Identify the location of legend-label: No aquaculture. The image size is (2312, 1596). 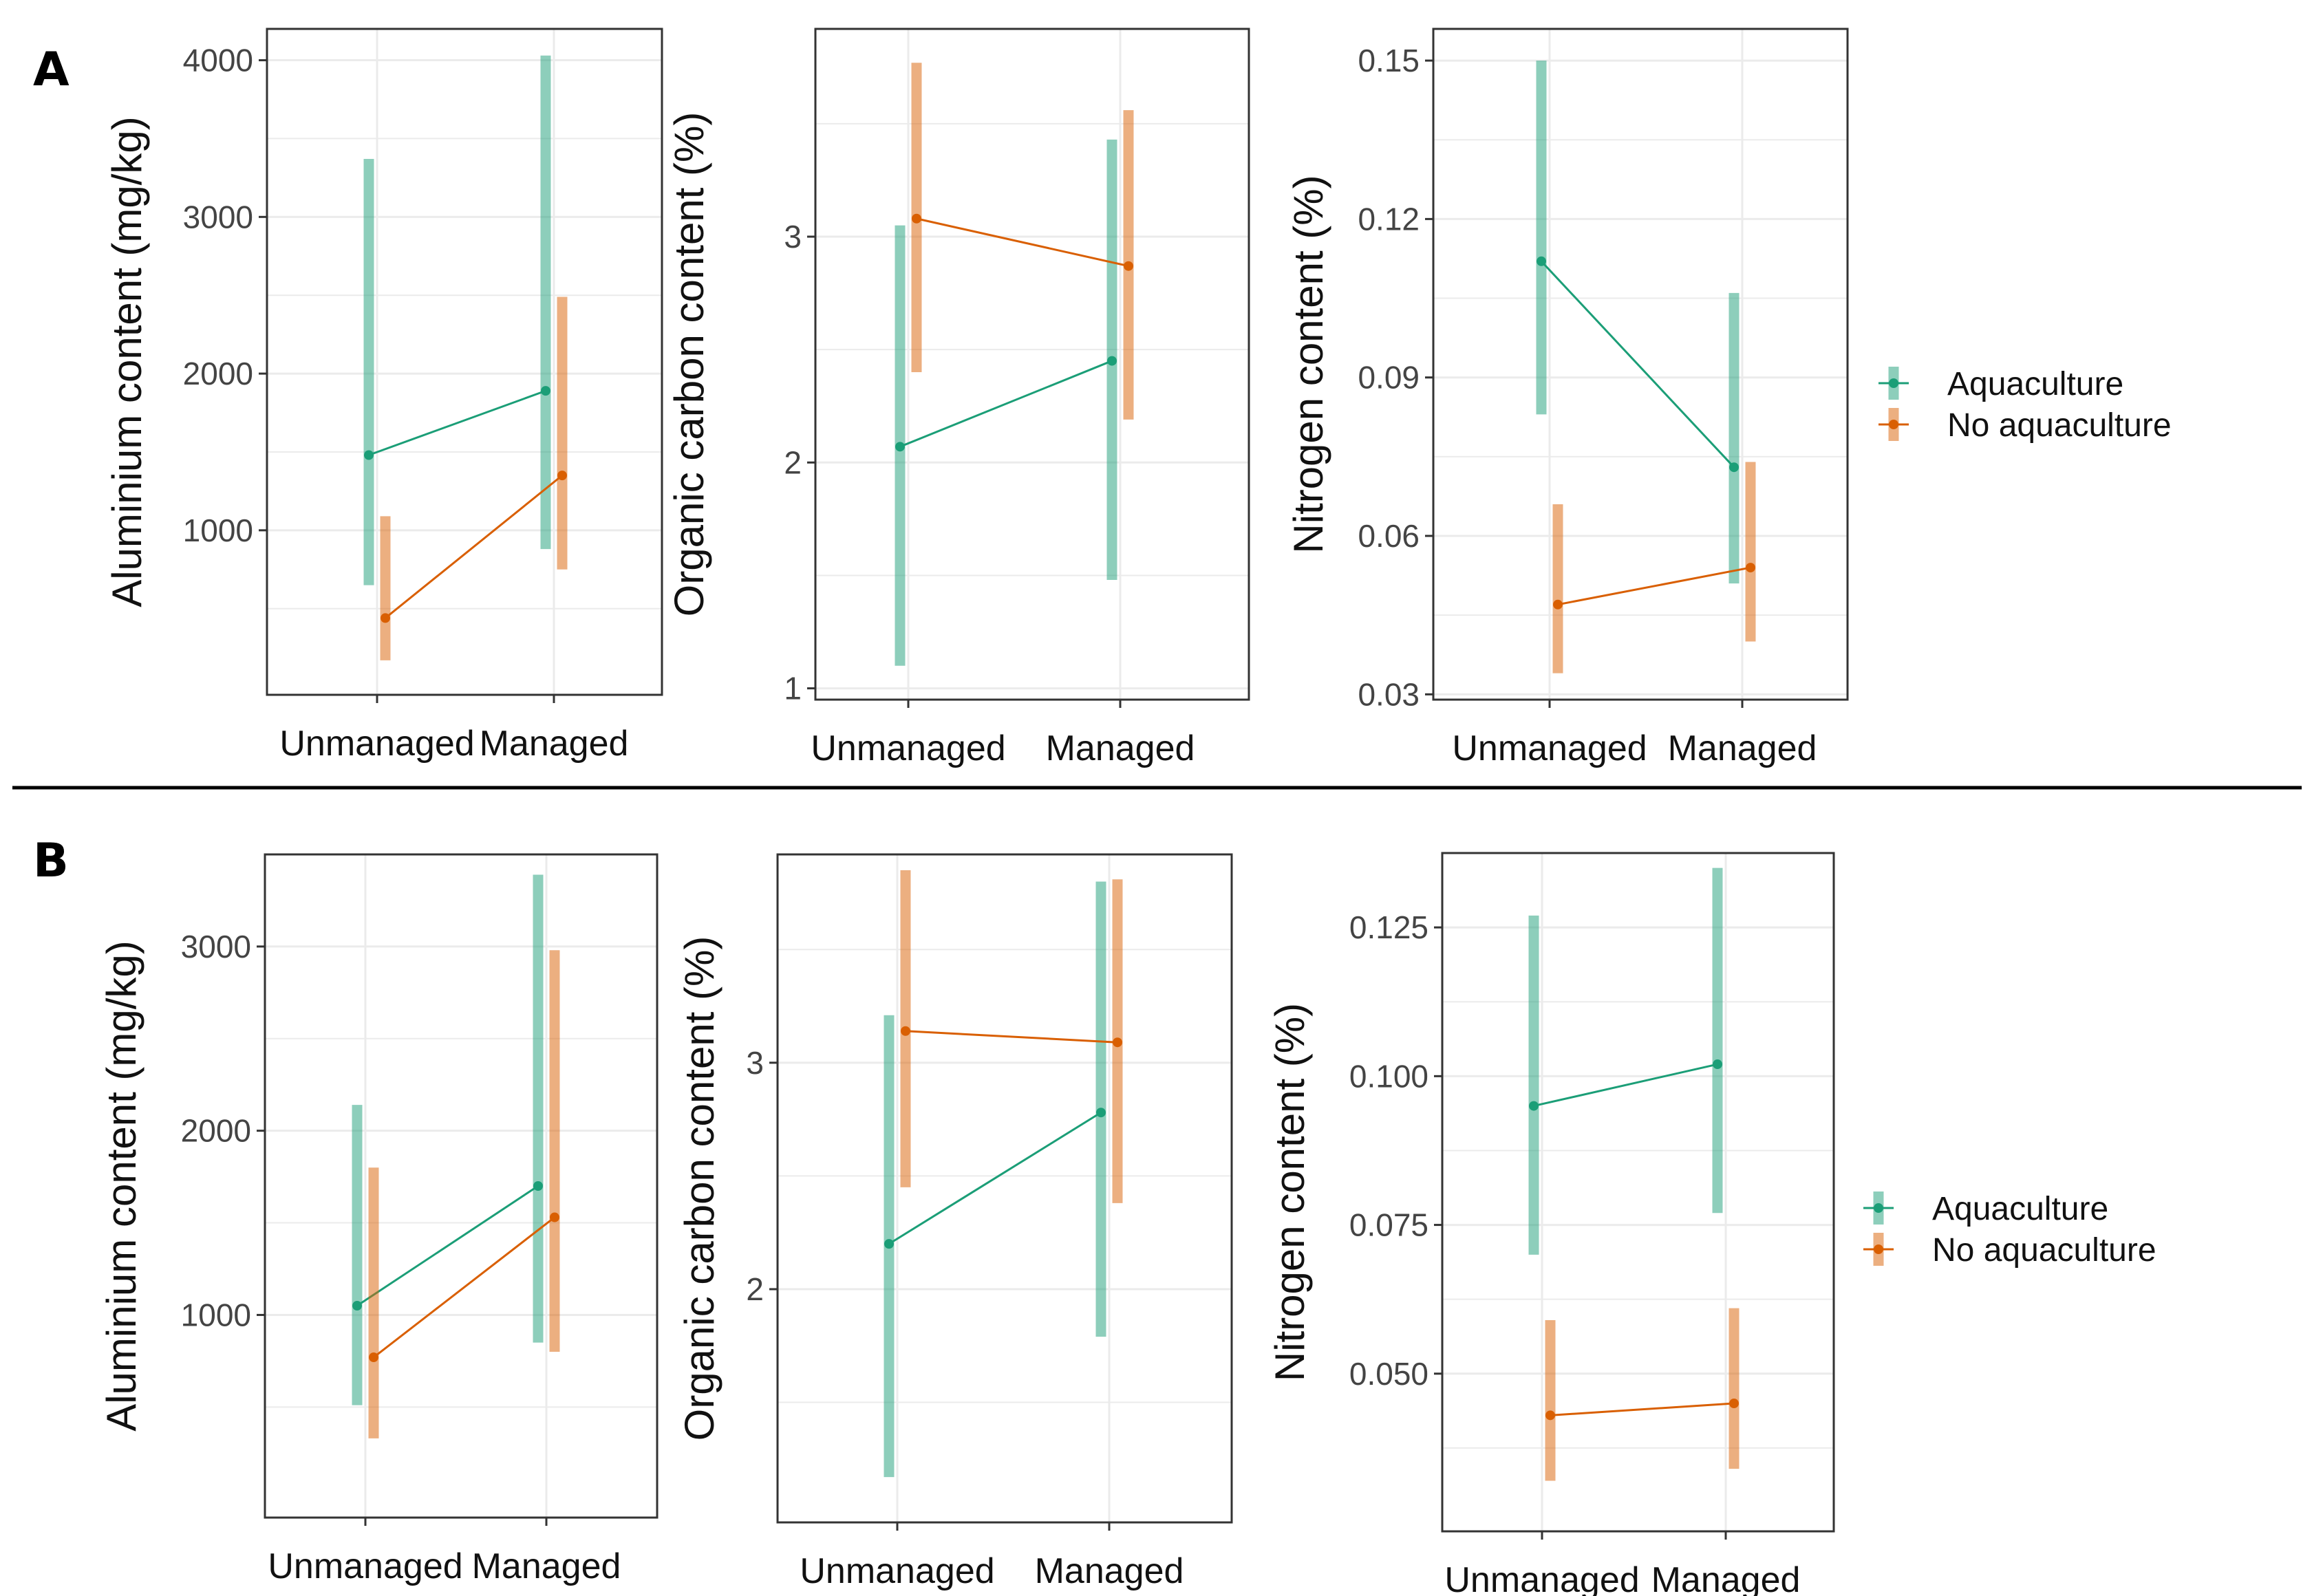
(2059, 425).